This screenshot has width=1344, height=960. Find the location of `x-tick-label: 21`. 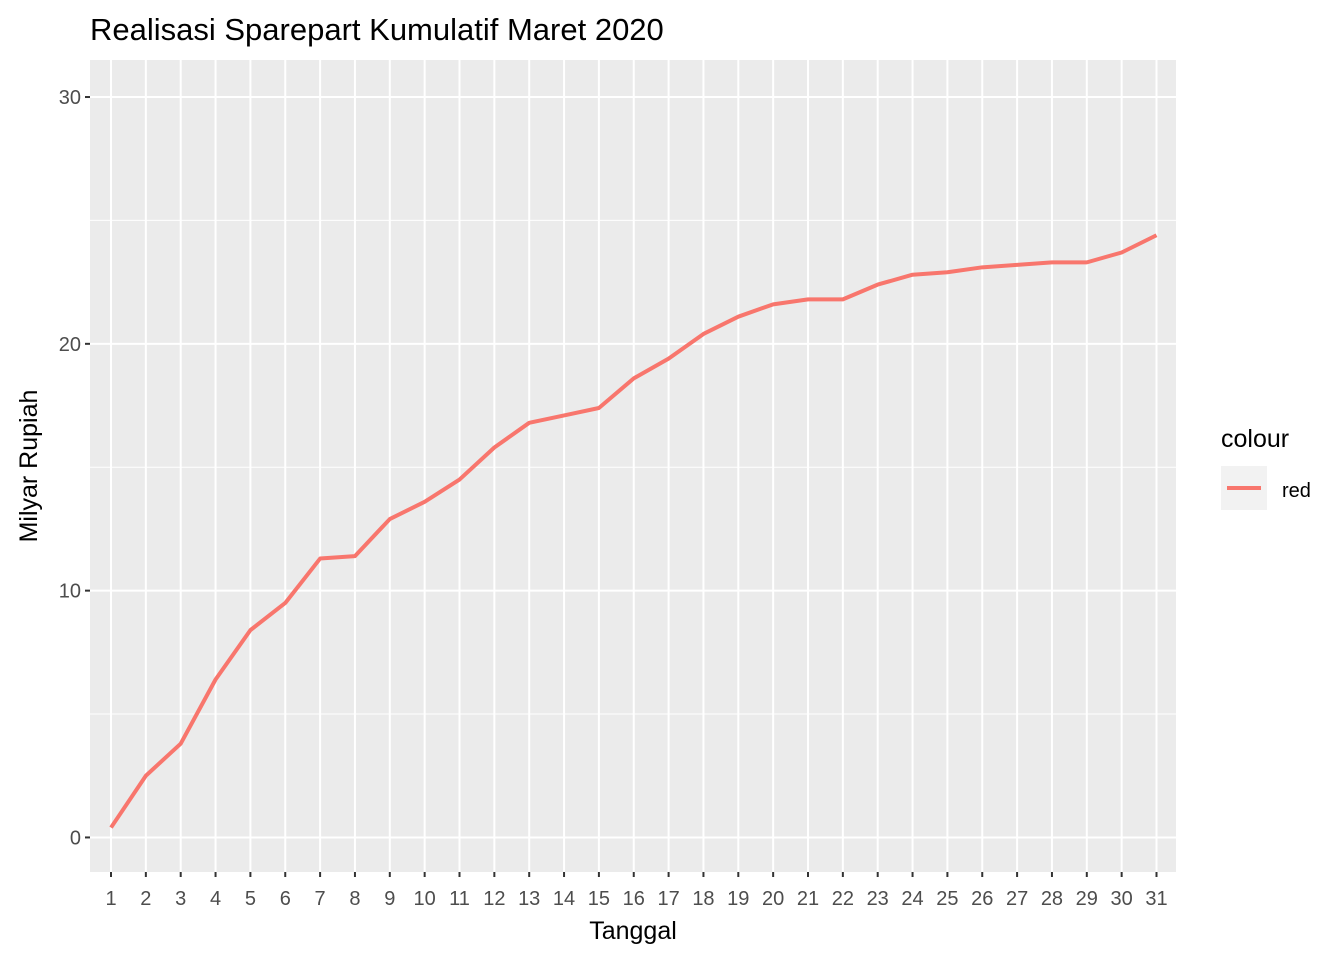

x-tick-label: 21 is located at coordinates (808, 899).